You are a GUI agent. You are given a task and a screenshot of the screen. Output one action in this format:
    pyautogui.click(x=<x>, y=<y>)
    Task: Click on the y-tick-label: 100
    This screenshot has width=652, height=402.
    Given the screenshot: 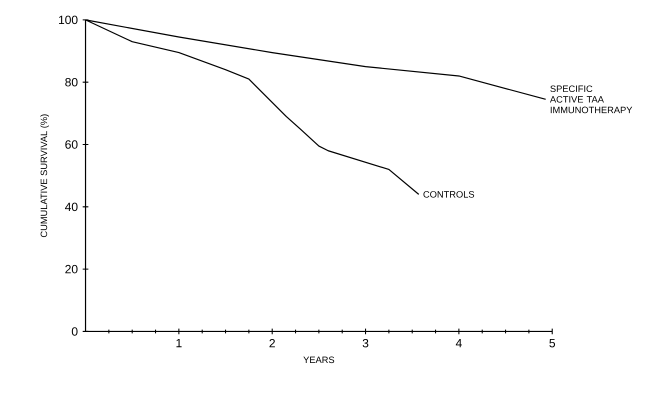 What is the action you would take?
    pyautogui.click(x=68, y=20)
    